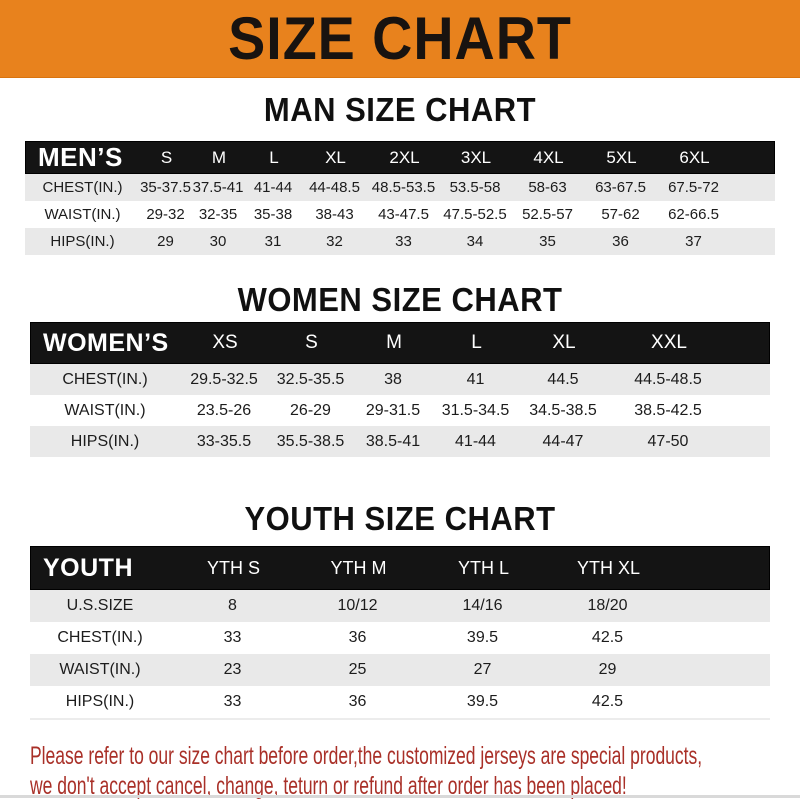  Describe the element at coordinates (310, 410) in the screenshot. I see `size-value-cell: 26-29` at that location.